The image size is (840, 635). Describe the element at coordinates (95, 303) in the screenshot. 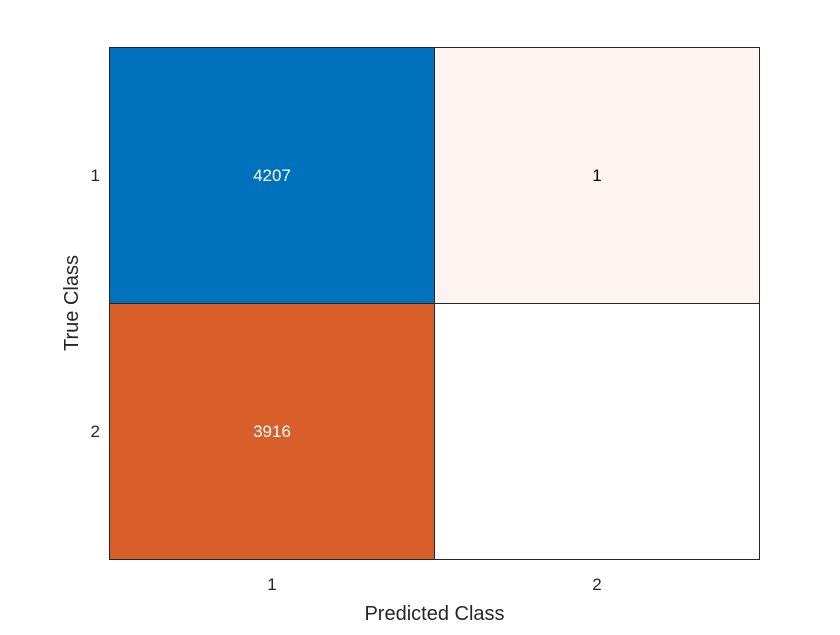

I see `y-tick-labels: 12` at that location.